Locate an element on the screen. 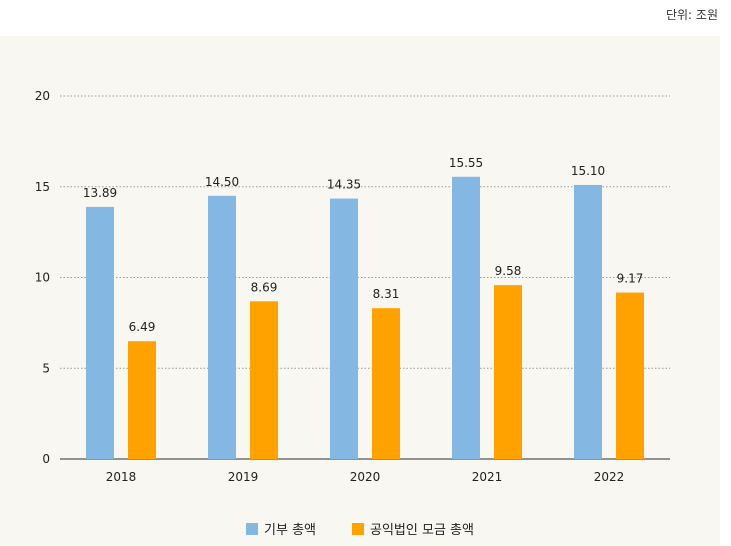 The image size is (731, 546). bar-series-2-2022 is located at coordinates (630, 375).